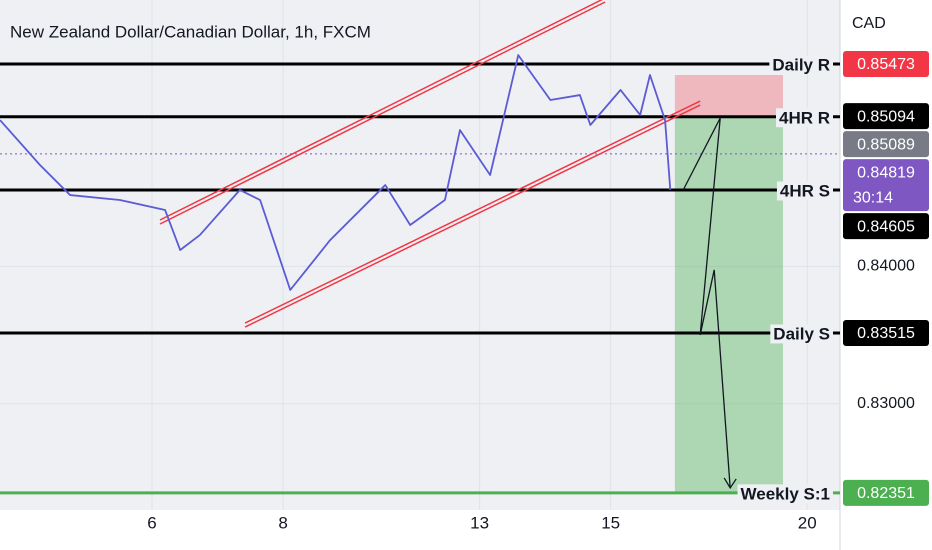  I want to click on level-label: Daily R, so click(801, 64).